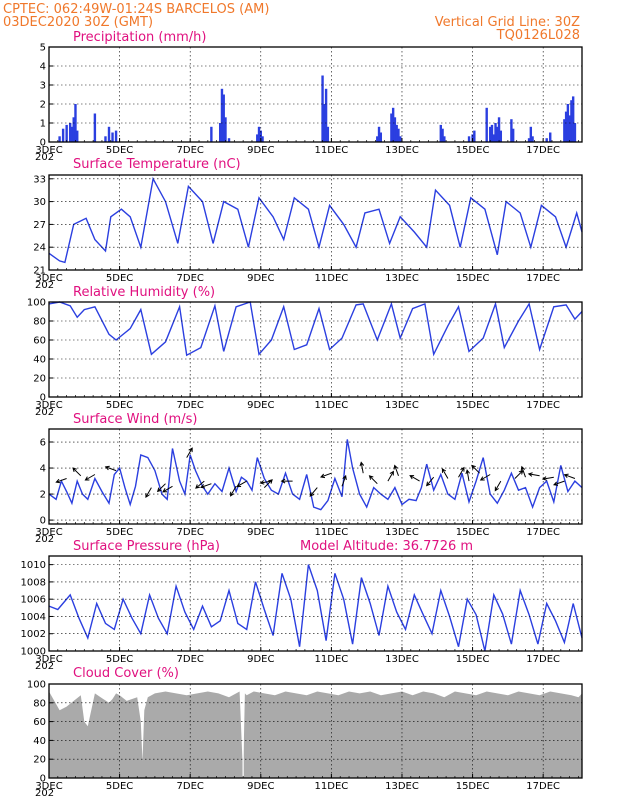 This screenshot has height=800, width=618. What do you see at coordinates (157, 164) in the screenshot?
I see `temp-title: Surface Temperature (nC)` at bounding box center [157, 164].